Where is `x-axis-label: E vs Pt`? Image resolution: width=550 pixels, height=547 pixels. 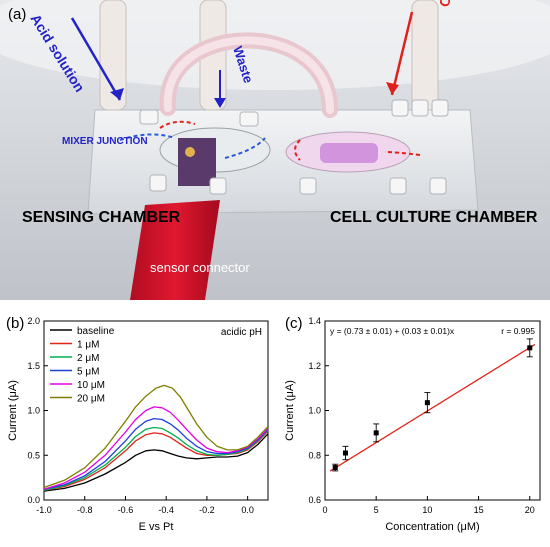 x-axis-label: E vs Pt is located at coordinates (156, 527).